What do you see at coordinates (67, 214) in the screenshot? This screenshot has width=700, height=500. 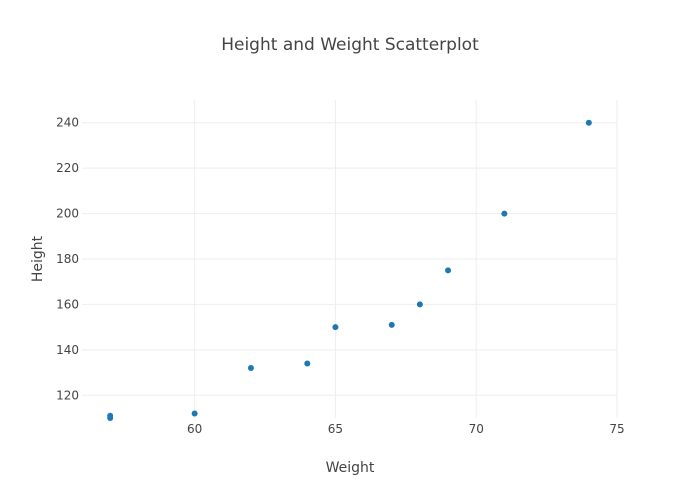 I see `y-tick-label: 200` at bounding box center [67, 214].